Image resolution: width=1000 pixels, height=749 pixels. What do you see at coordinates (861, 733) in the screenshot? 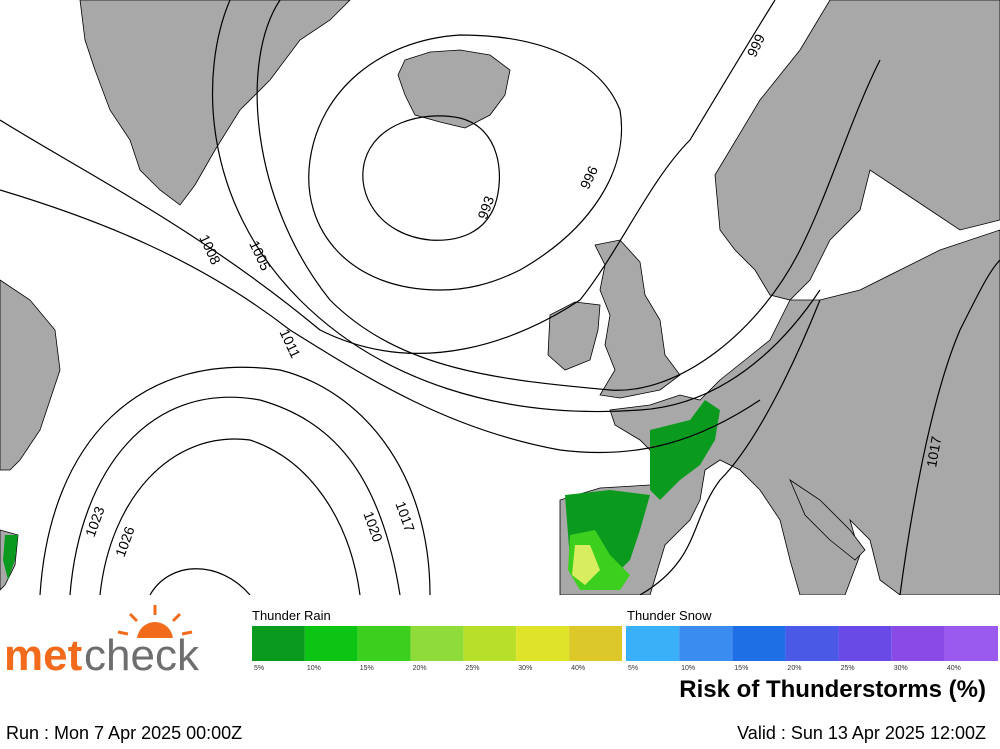
I see `valid-time: Valid : Sun 13 Apr 2025 12:00Z` at bounding box center [861, 733].